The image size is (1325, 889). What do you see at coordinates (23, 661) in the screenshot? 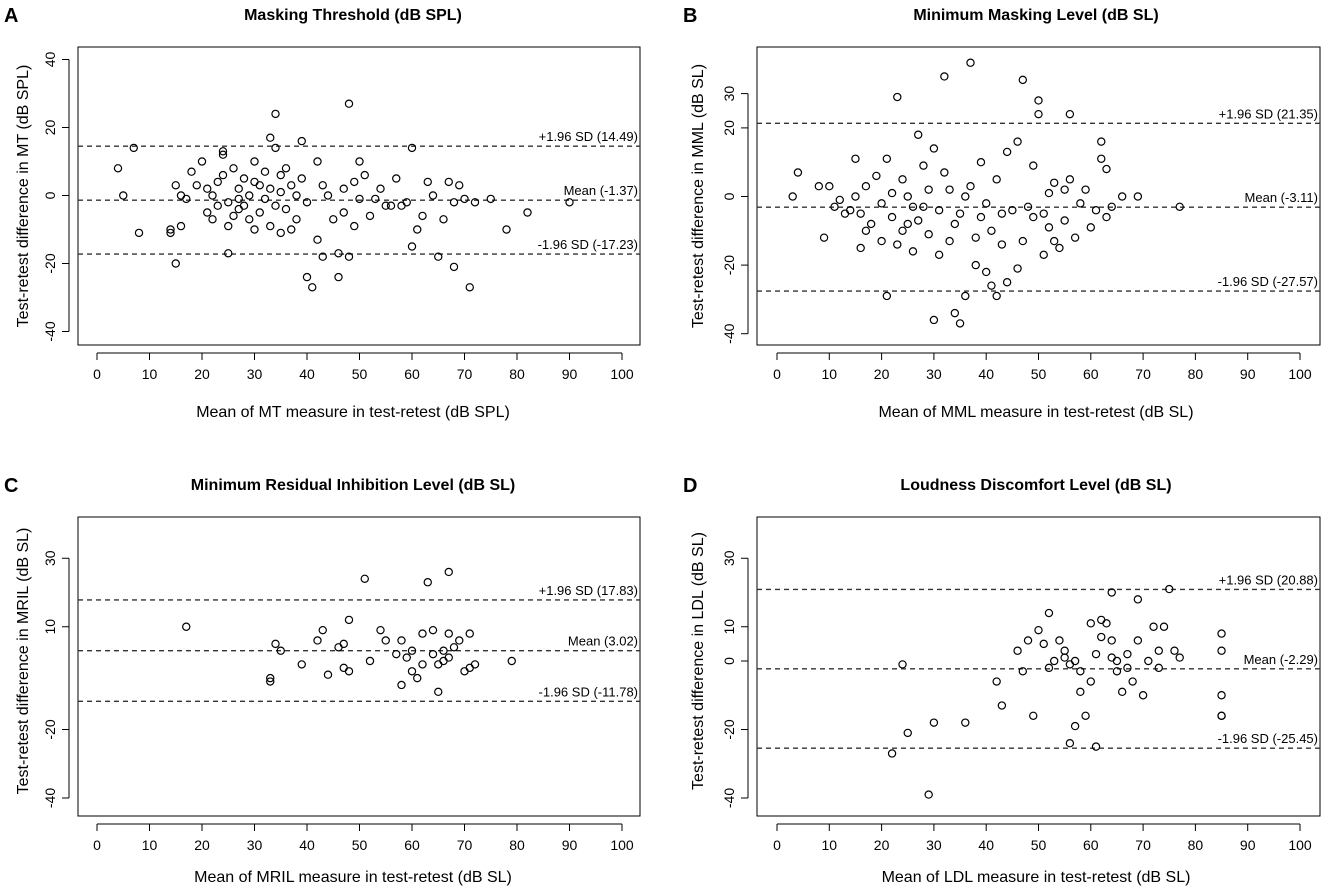
I see `y-axis-label: Test-retest difference in MRIL (dB SL)` at bounding box center [23, 661].